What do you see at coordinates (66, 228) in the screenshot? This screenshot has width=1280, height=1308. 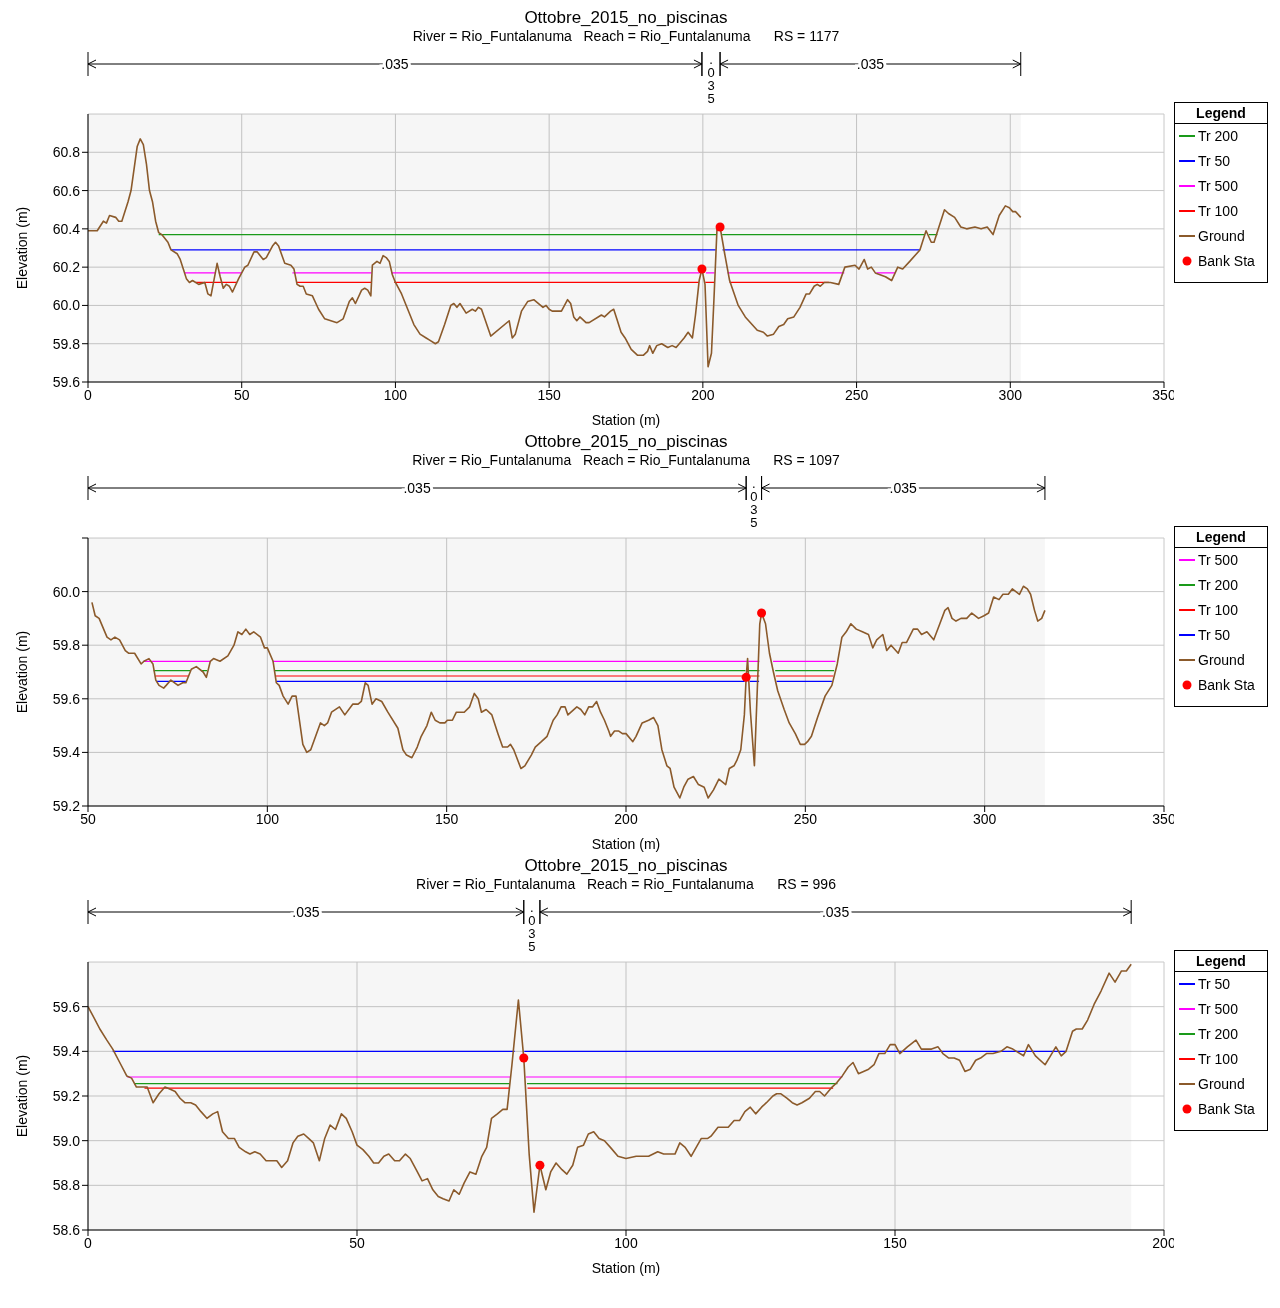 I see `y-tick-label: 60.4` at bounding box center [66, 228].